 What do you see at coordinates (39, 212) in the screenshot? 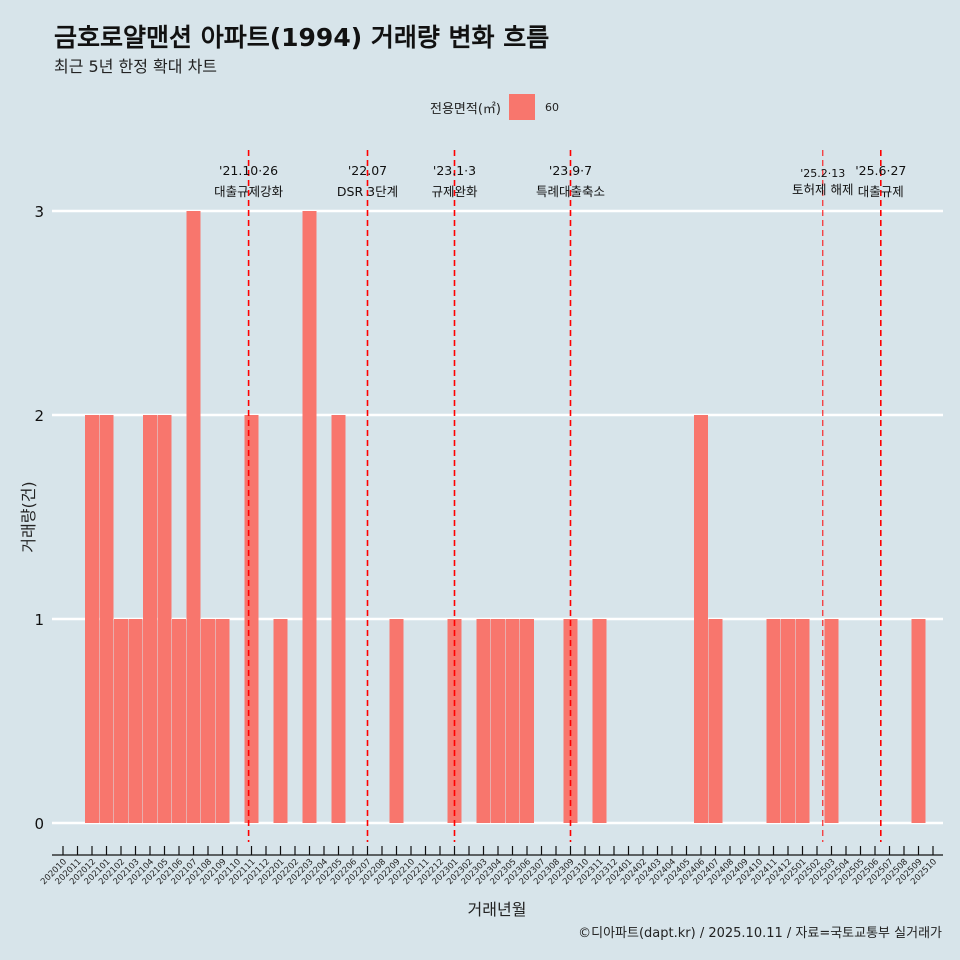
I see `y-tick-label: 3` at bounding box center [39, 212].